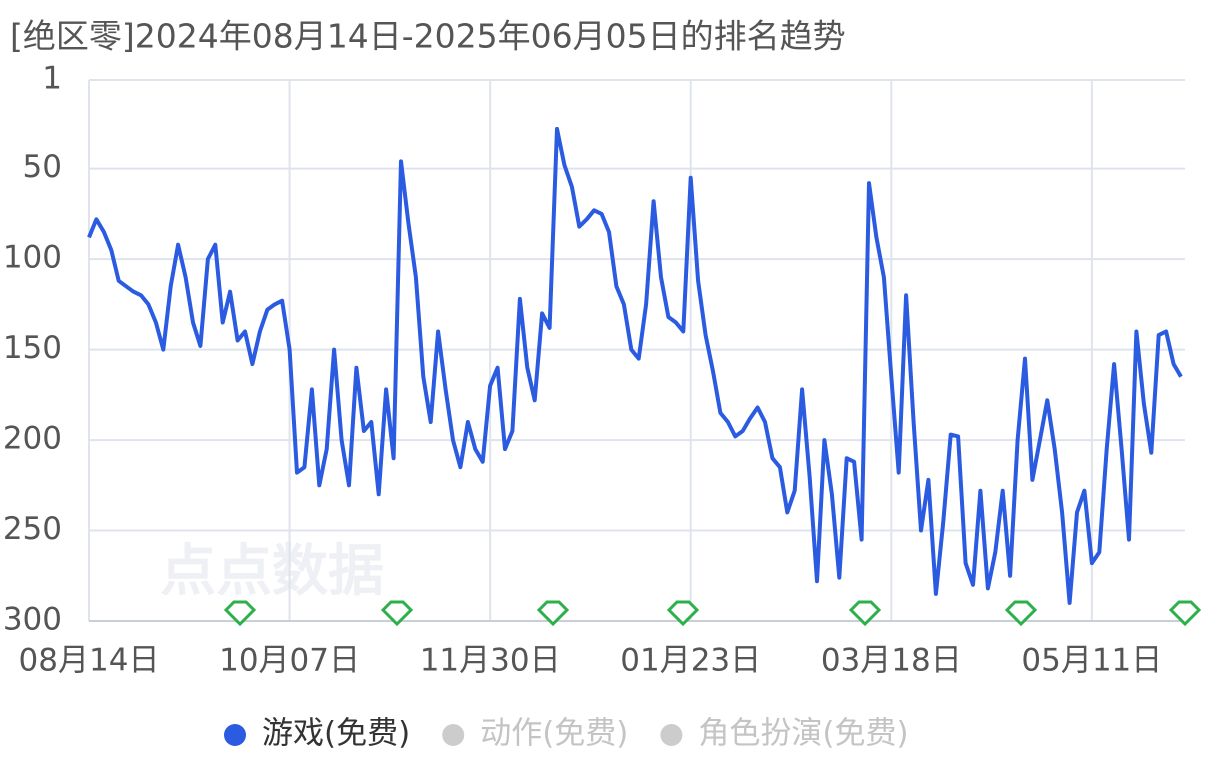  Describe the element at coordinates (1091, 661) in the screenshot. I see `x-tick-label: 05月11日` at that location.